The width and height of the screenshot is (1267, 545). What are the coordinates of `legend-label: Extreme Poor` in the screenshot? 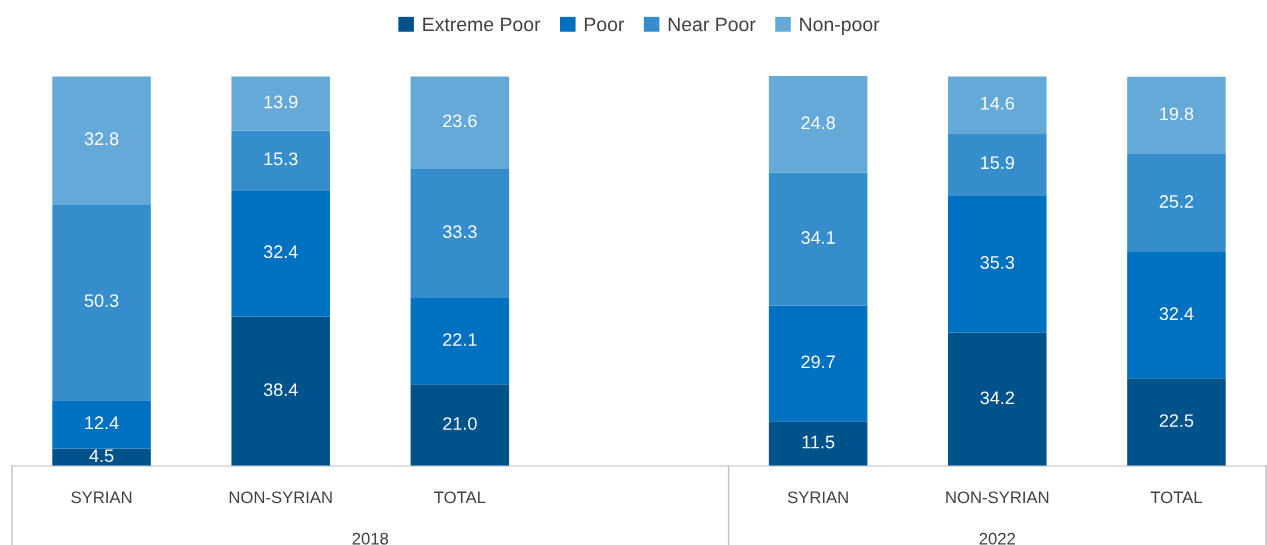 It's located at (482, 24).